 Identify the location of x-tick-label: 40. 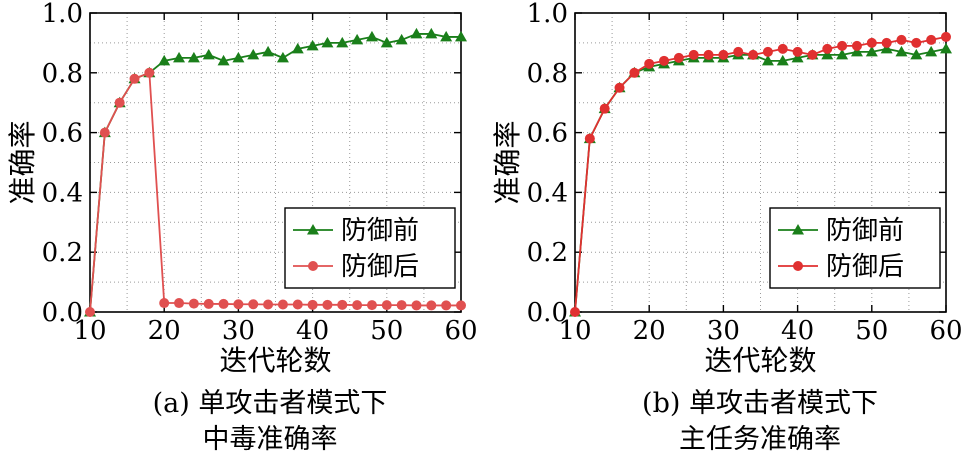
(797, 331).